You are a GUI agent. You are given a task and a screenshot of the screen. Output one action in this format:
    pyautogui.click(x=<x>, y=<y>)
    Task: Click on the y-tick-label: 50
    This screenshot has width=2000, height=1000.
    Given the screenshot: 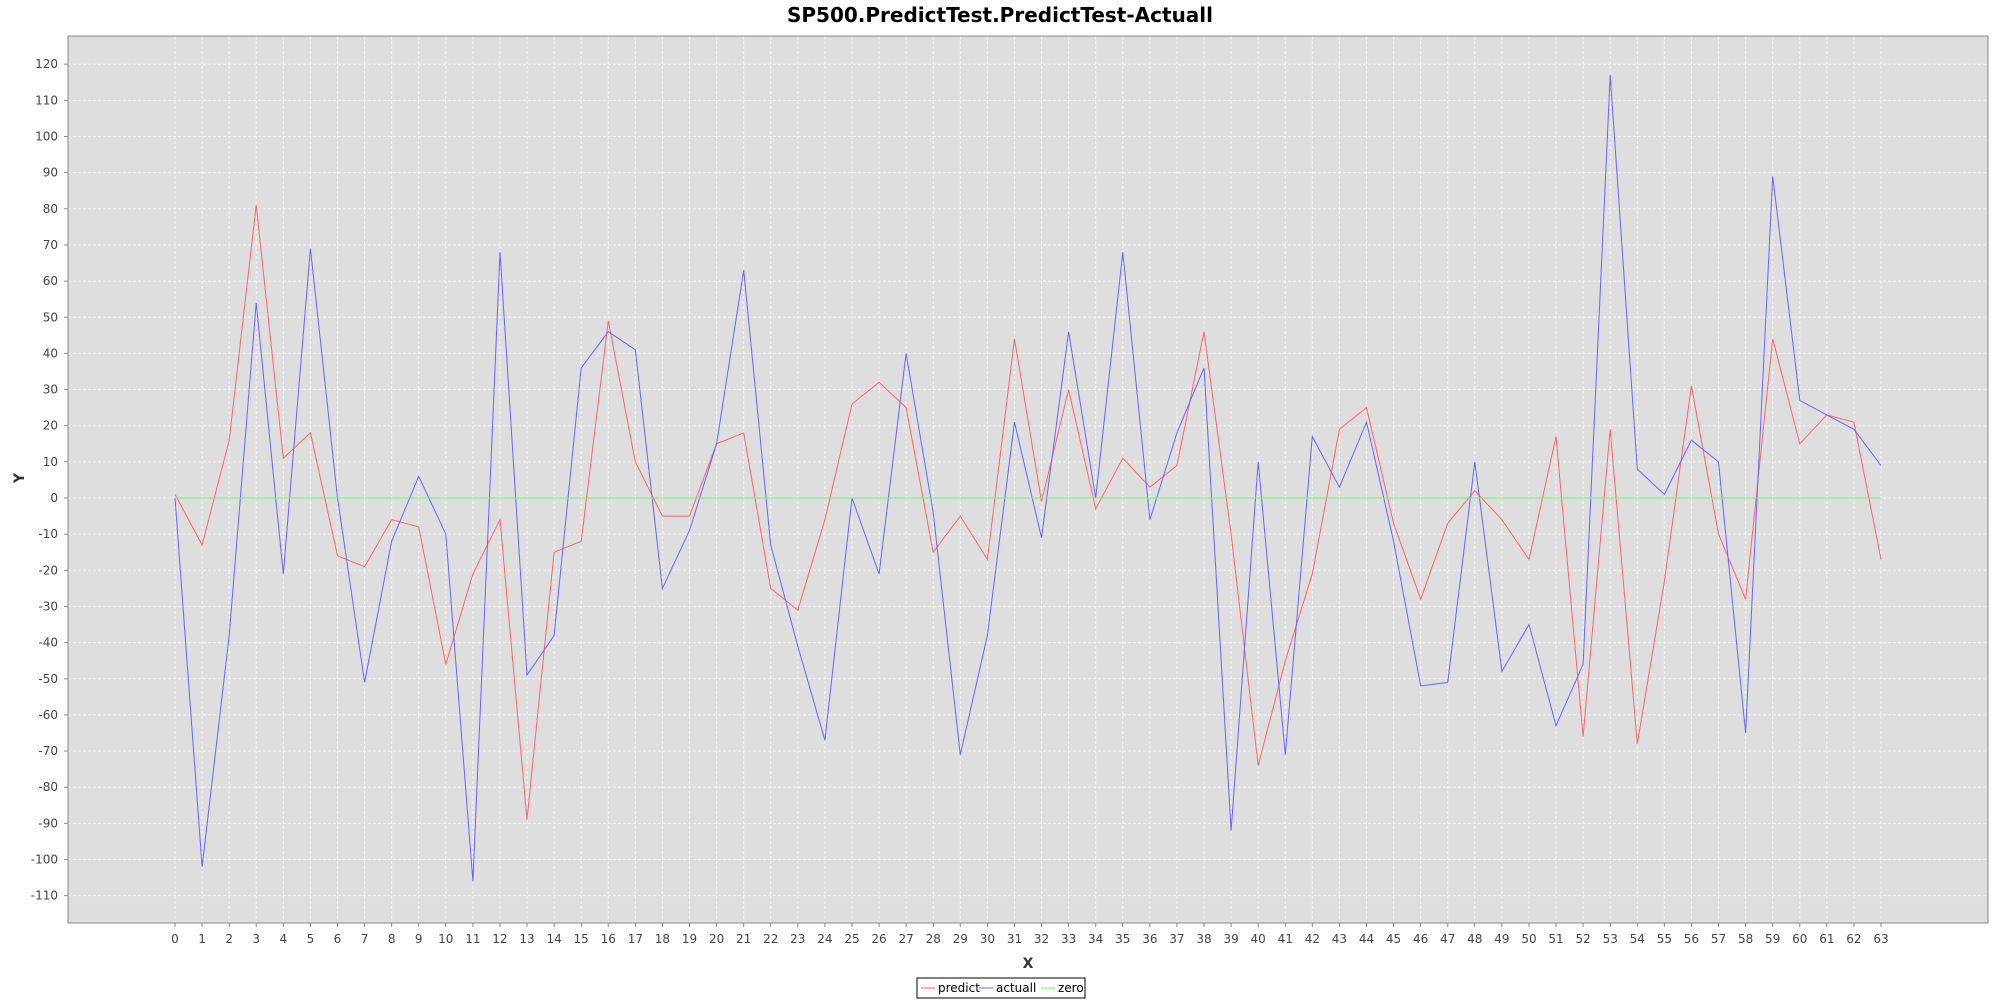 What is the action you would take?
    pyautogui.click(x=50, y=317)
    